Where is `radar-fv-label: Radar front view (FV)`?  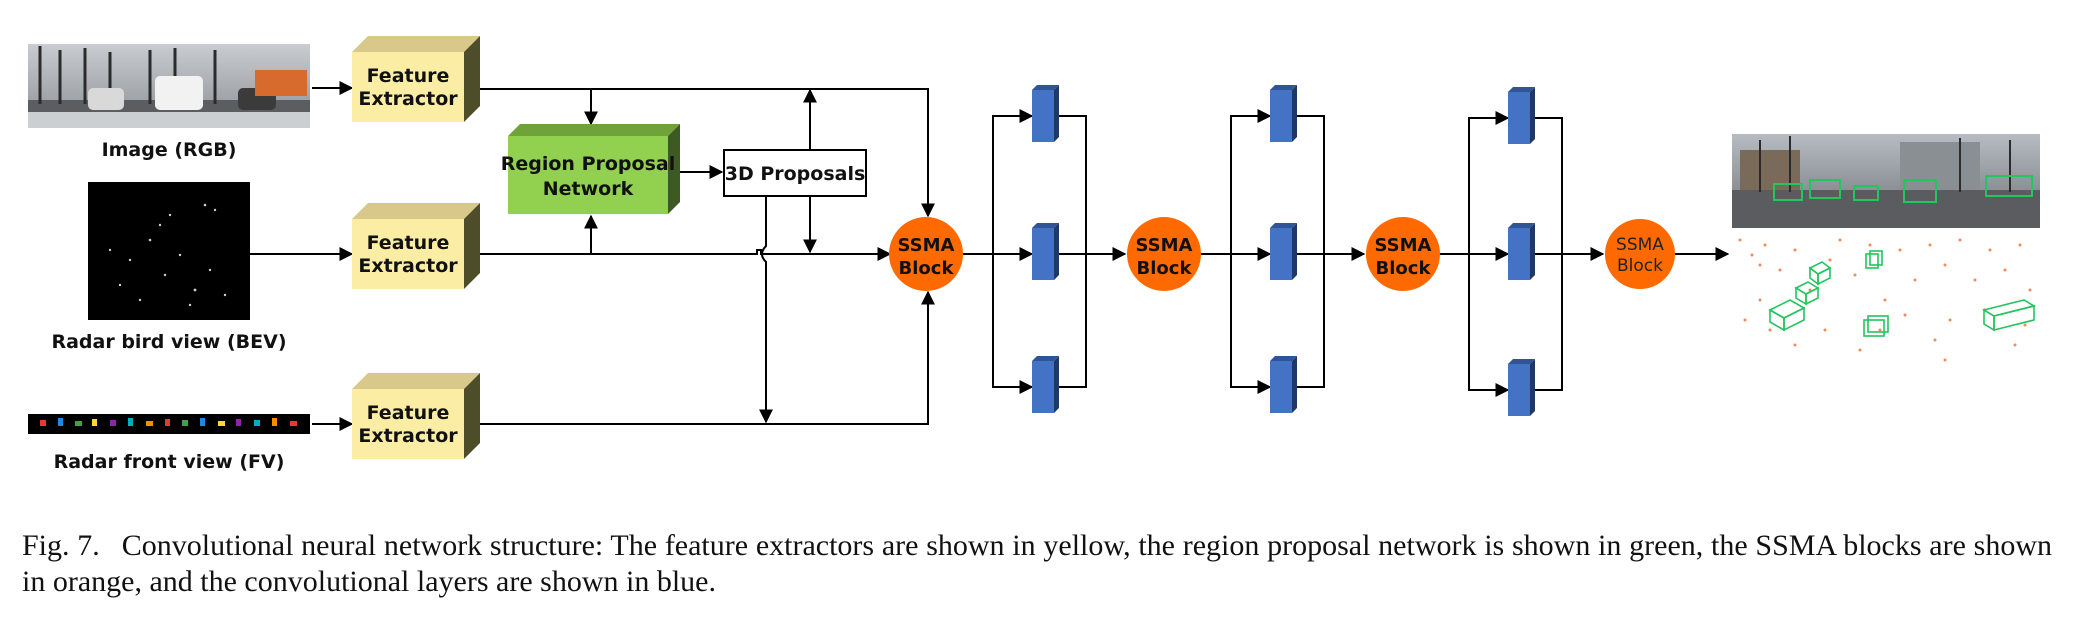
radar-fv-label: Radar front view (FV) is located at coordinates (169, 462).